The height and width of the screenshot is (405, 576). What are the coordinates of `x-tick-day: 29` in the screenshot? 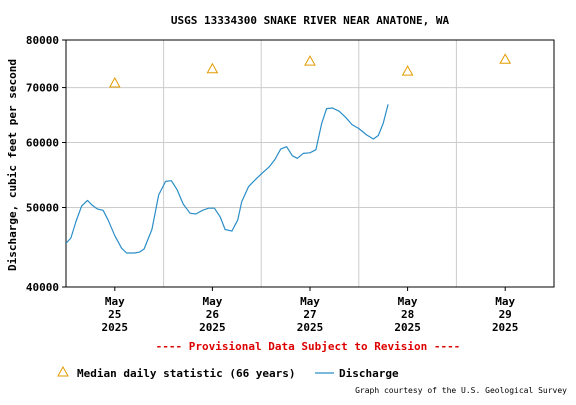 It's located at (505, 314).